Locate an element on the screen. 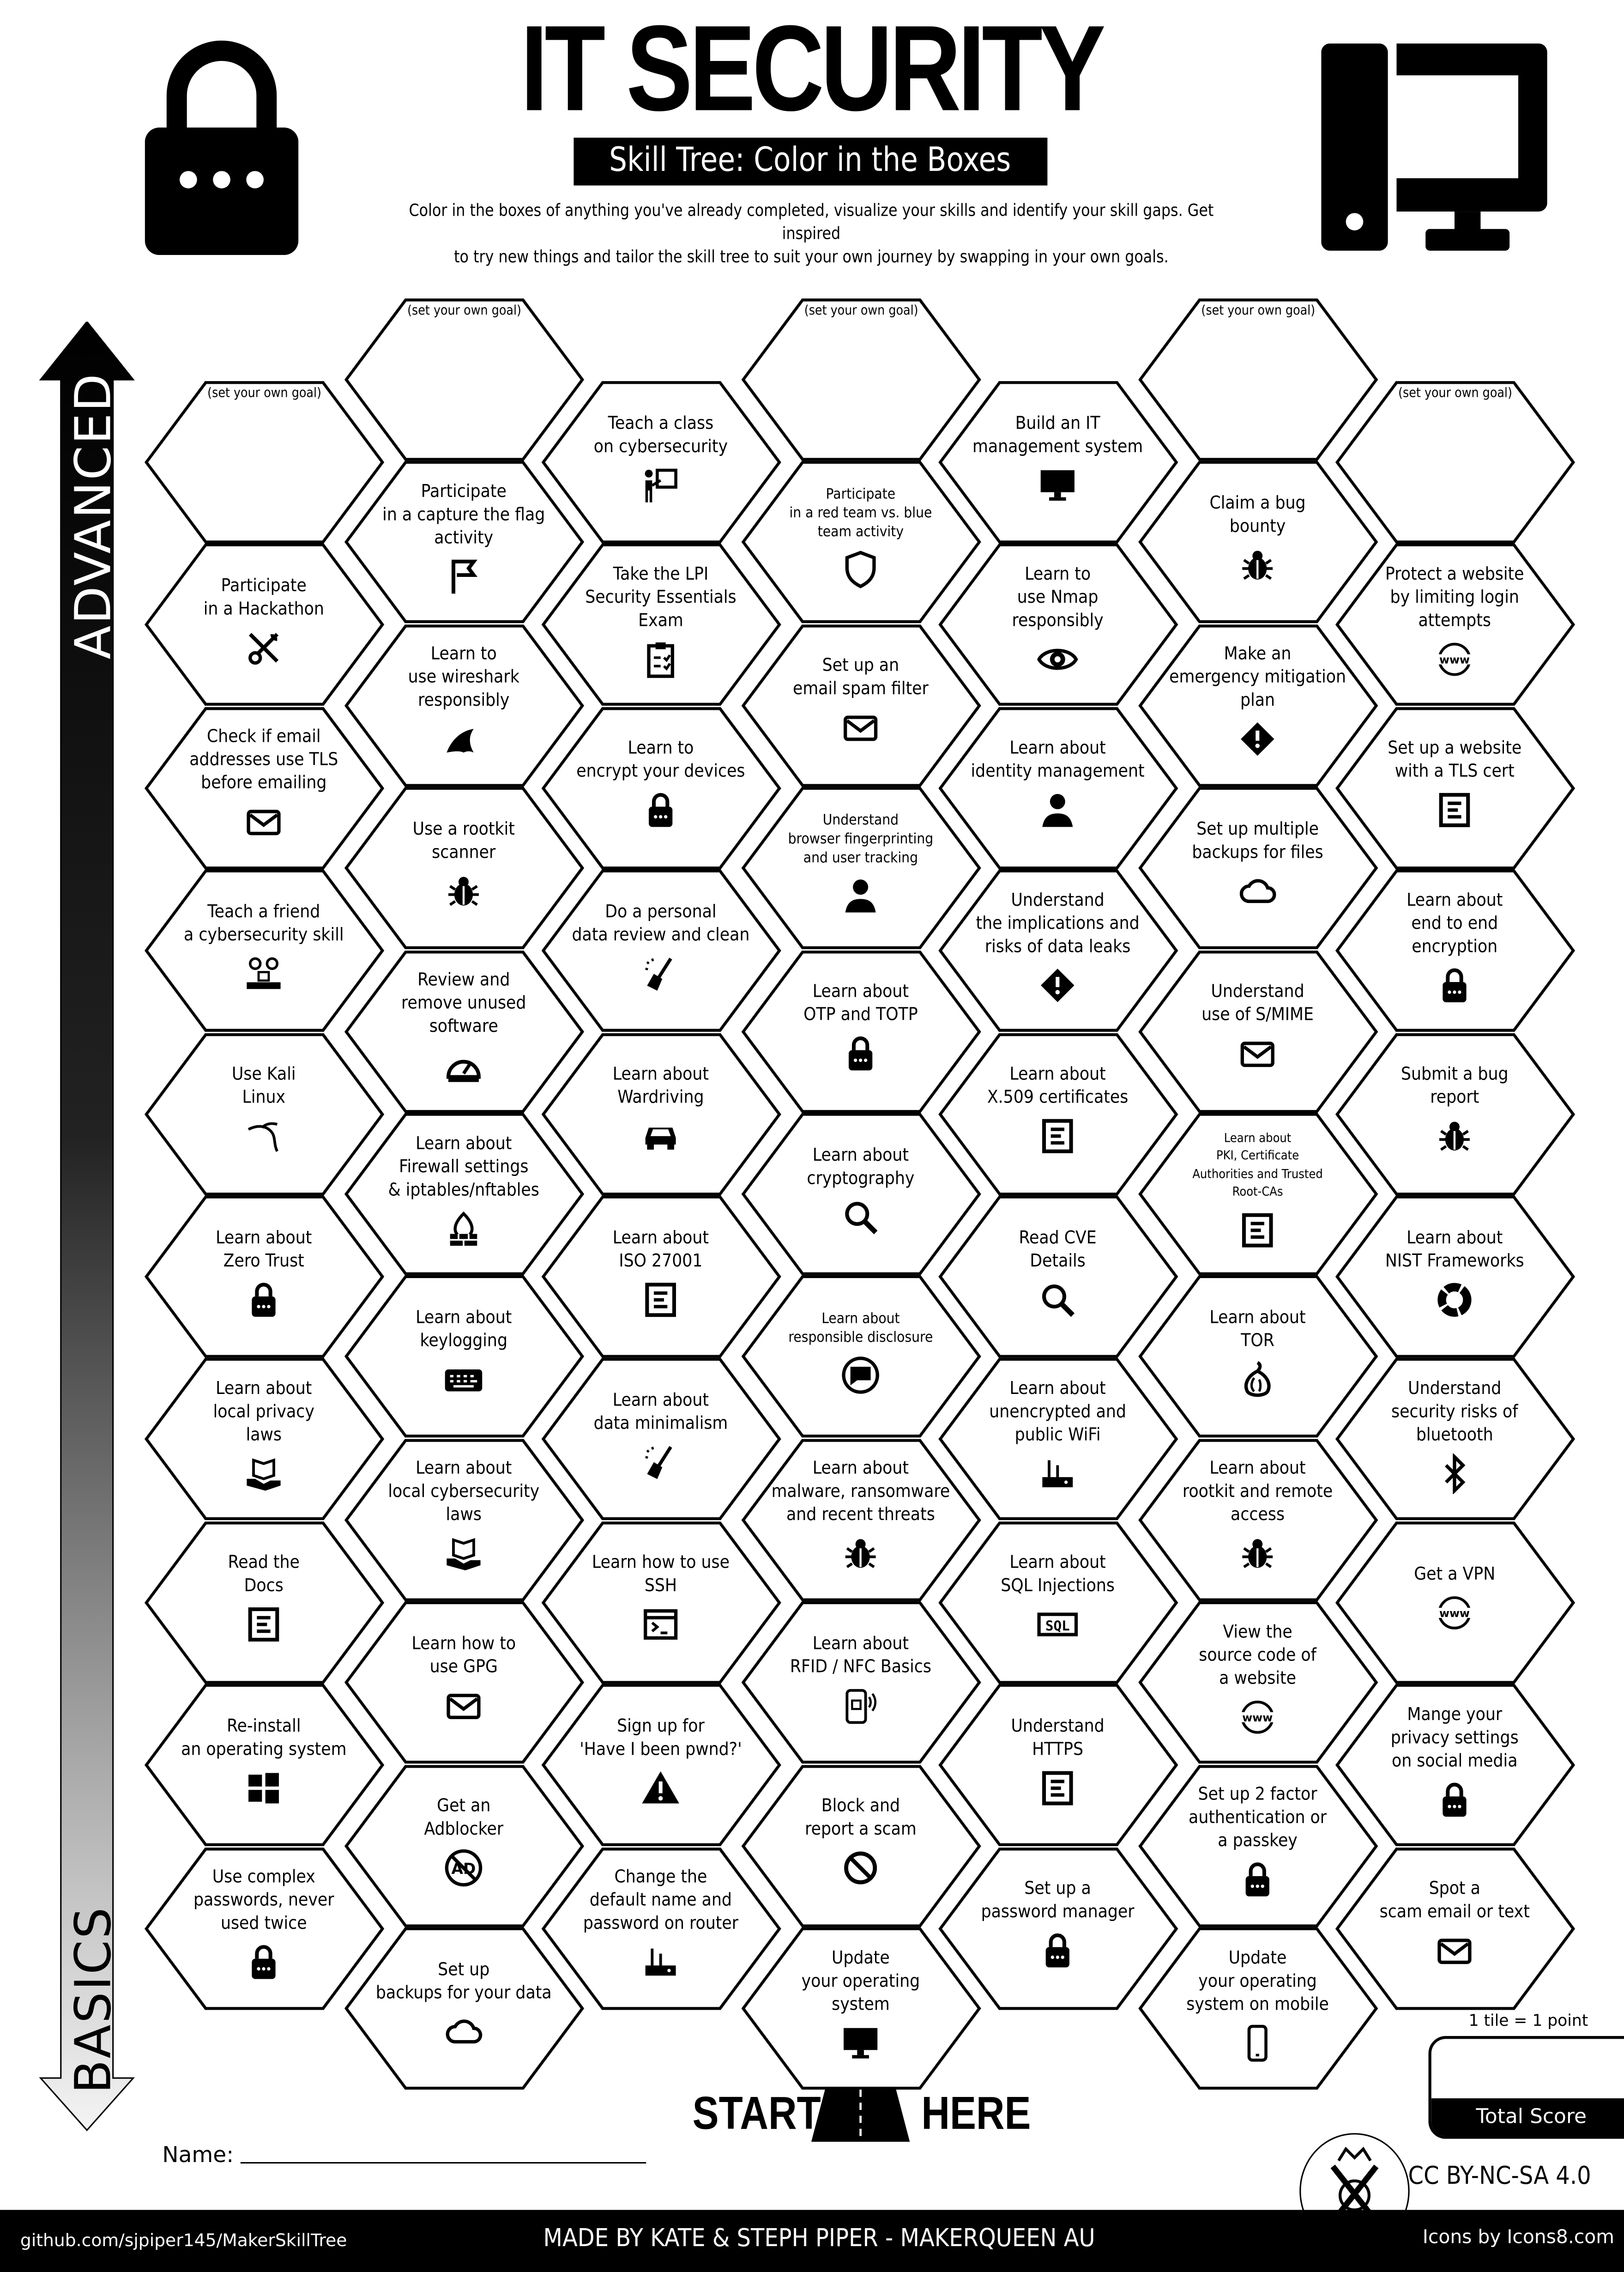 The image size is (1624, 2272). skill-tile: Learn about responsible disclosure is located at coordinates (861, 1357).